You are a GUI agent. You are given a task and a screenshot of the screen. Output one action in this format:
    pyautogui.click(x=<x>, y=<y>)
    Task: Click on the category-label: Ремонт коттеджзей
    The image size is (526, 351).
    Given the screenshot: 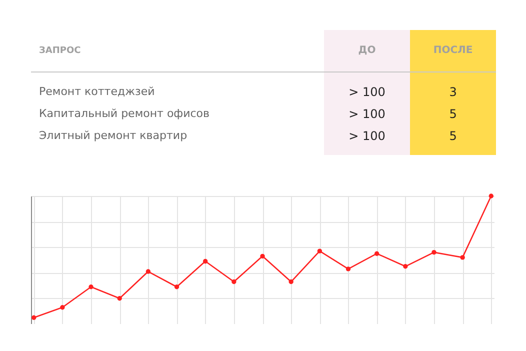 What is the action you would take?
    pyautogui.click(x=97, y=91)
    